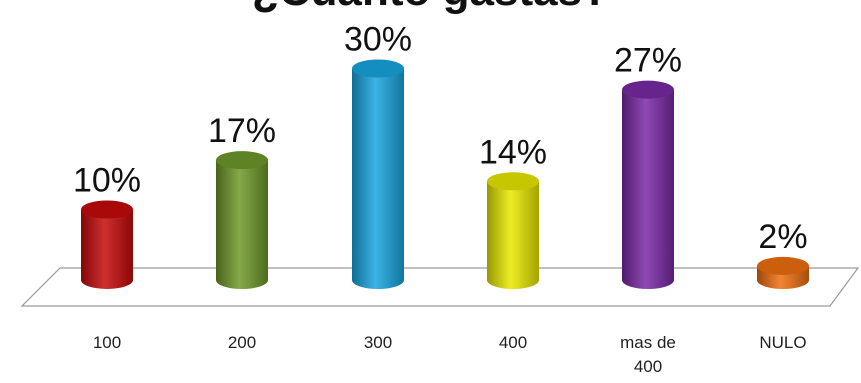 The image size is (861, 383). What do you see at coordinates (378, 40) in the screenshot?
I see `data-label-2: 30%` at bounding box center [378, 40].